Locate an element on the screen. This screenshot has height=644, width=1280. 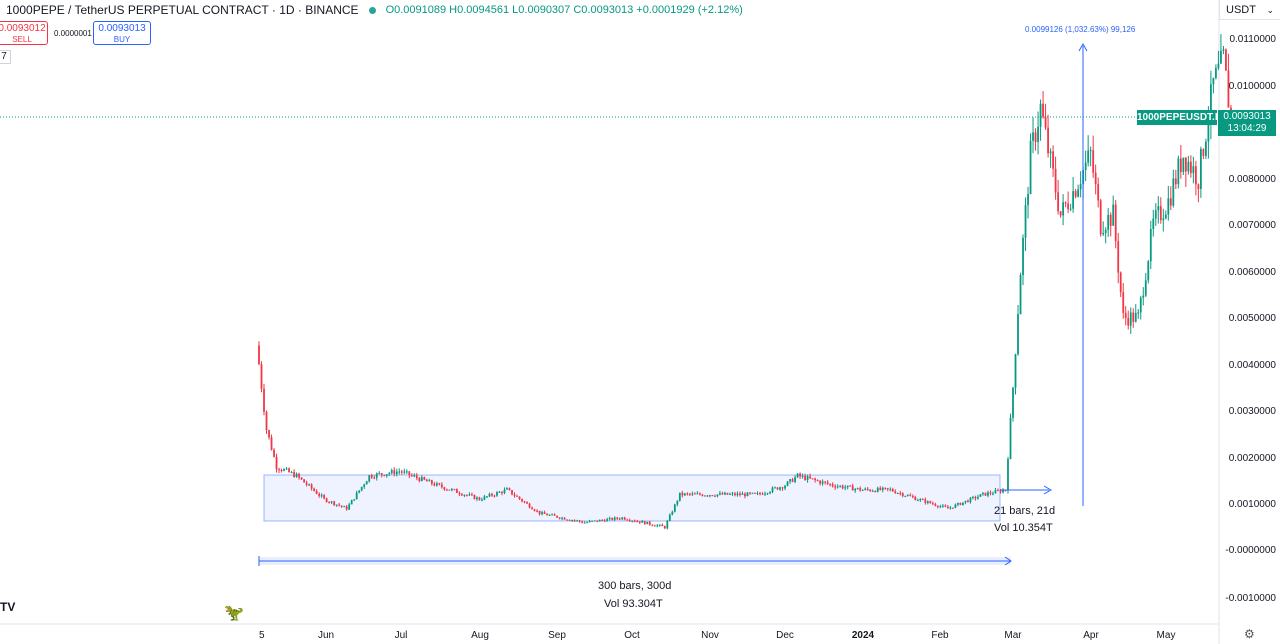
tradingview-logo: ТV is located at coordinates (8, 607).